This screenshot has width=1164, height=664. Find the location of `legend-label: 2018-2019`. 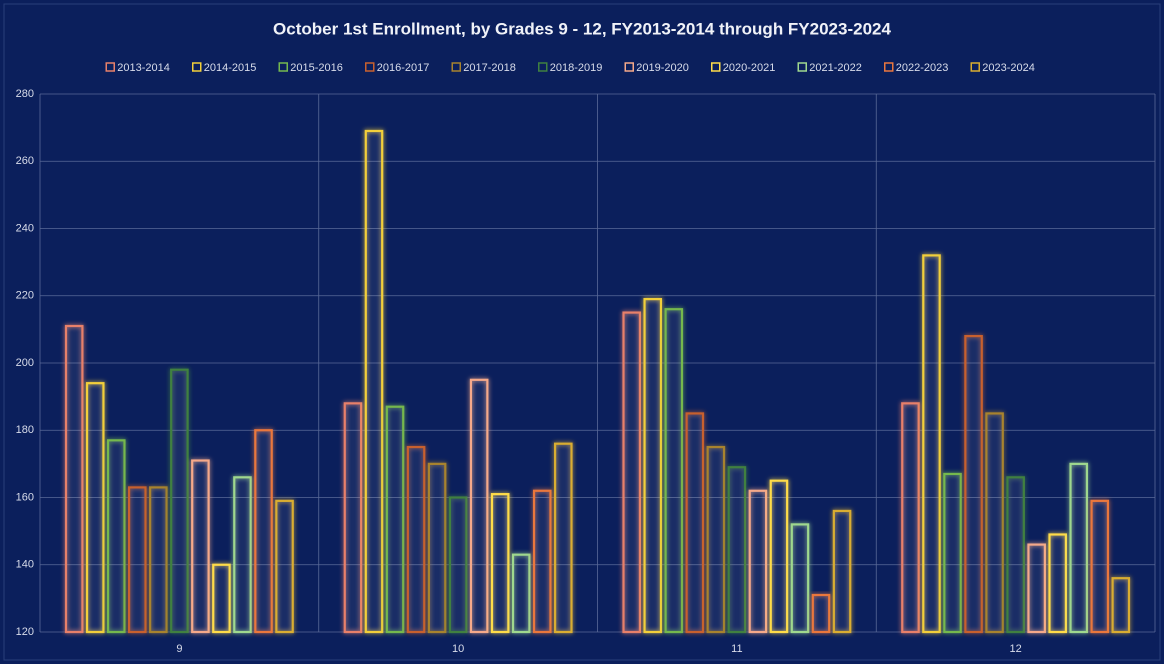

legend-label: 2018-2019 is located at coordinates (576, 68).